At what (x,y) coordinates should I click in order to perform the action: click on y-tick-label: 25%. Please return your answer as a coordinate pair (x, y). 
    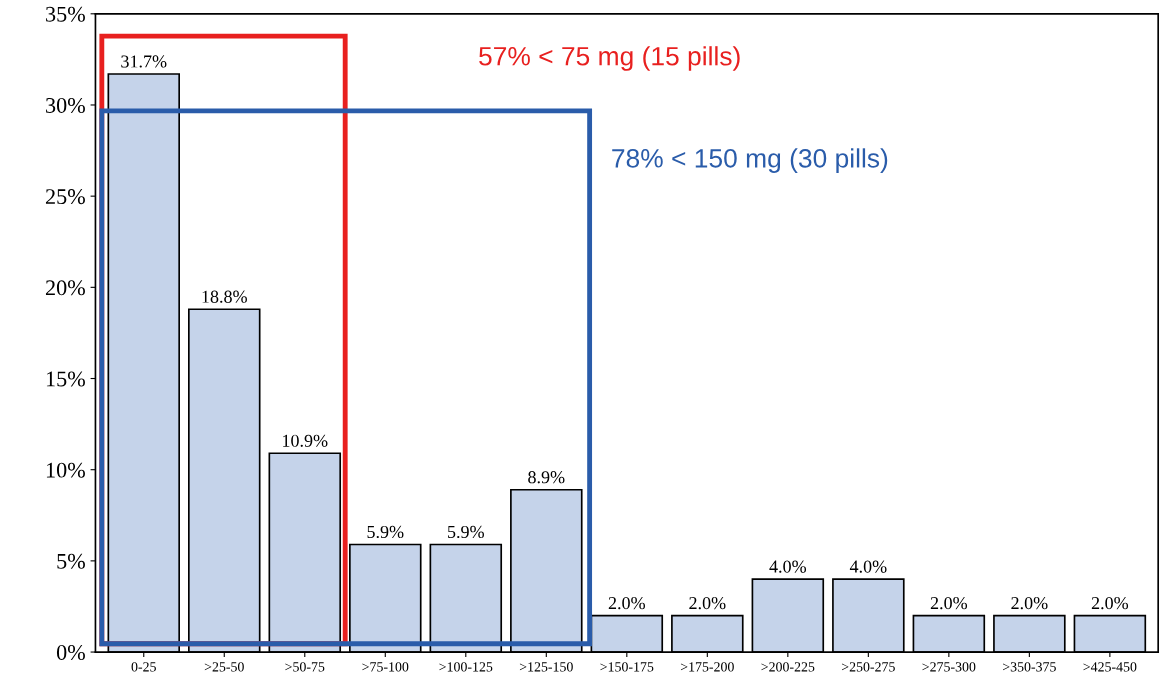
    Looking at the image, I should click on (65, 197).